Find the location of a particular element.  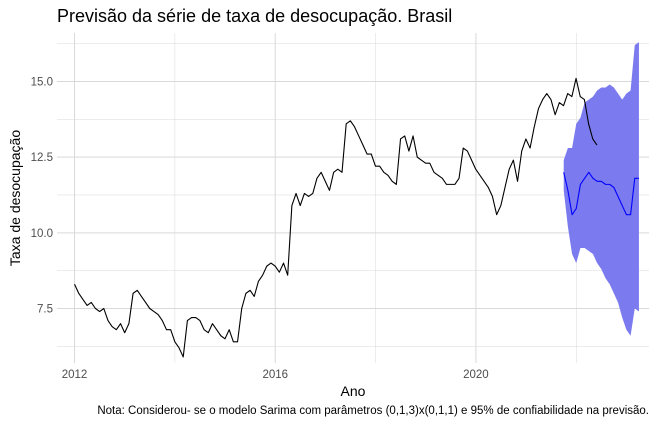

y-tick-label: 7.5 is located at coordinates (45, 310).